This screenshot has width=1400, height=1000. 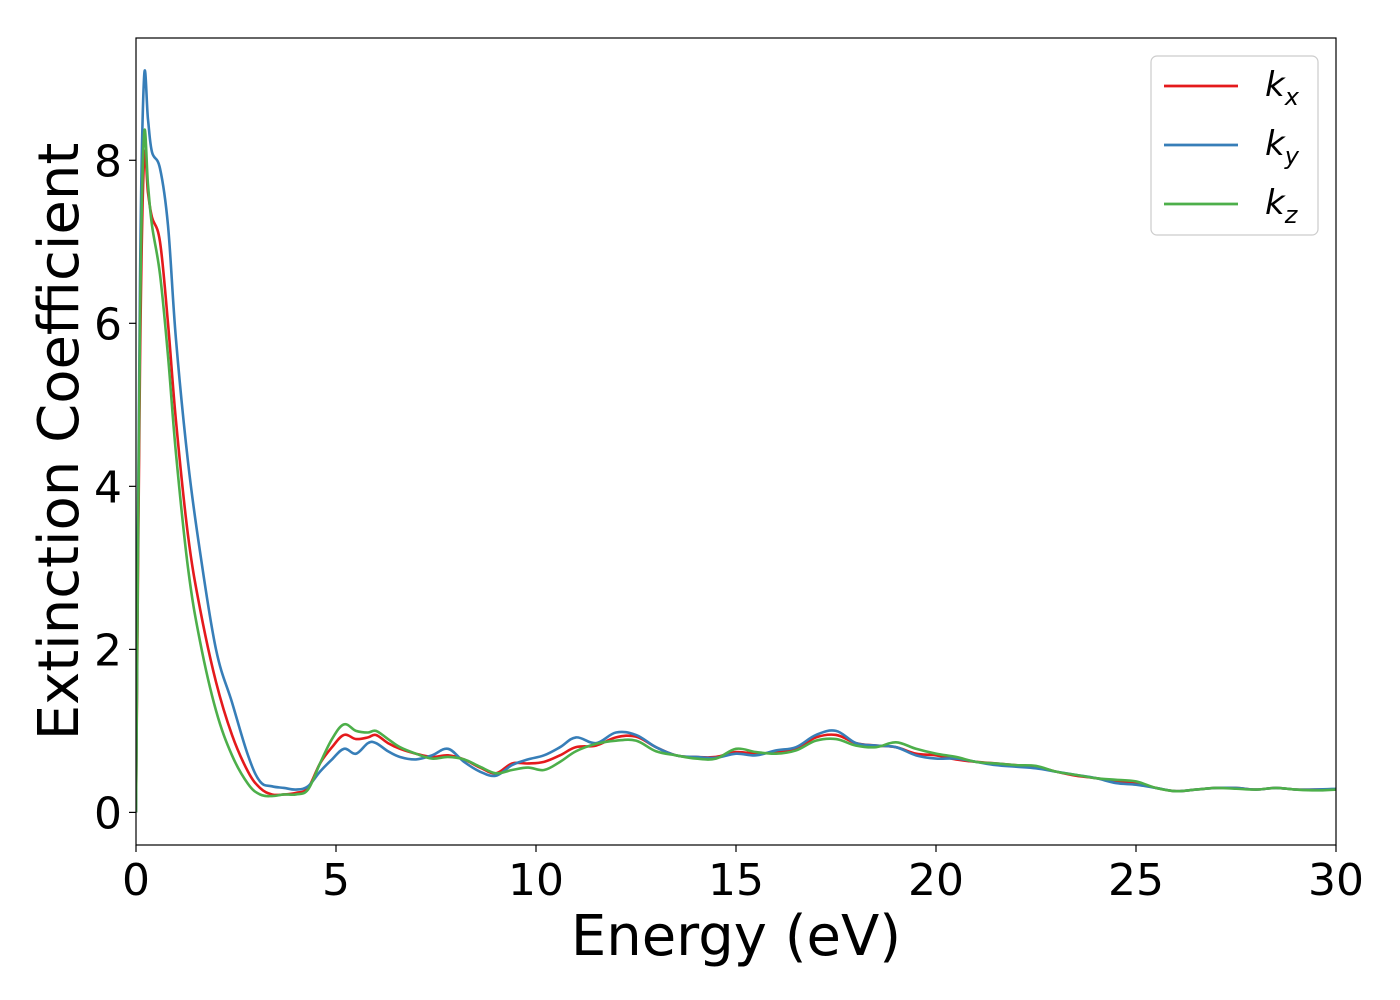 What do you see at coordinates (108, 487) in the screenshot?
I see `y-tick-label: 4` at bounding box center [108, 487].